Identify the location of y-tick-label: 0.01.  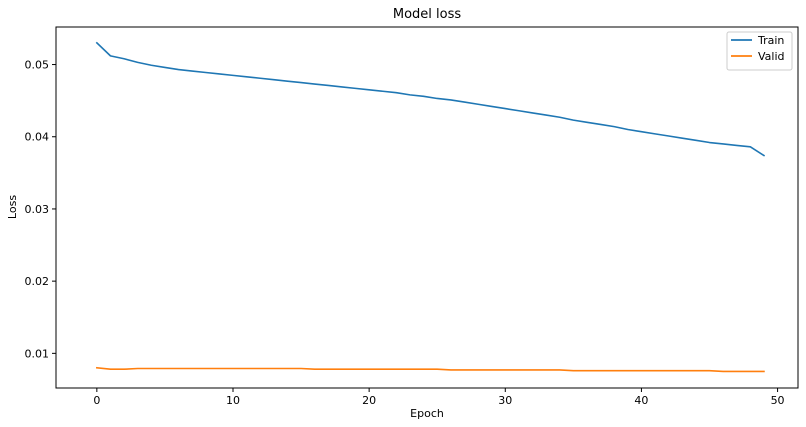
(37, 353).